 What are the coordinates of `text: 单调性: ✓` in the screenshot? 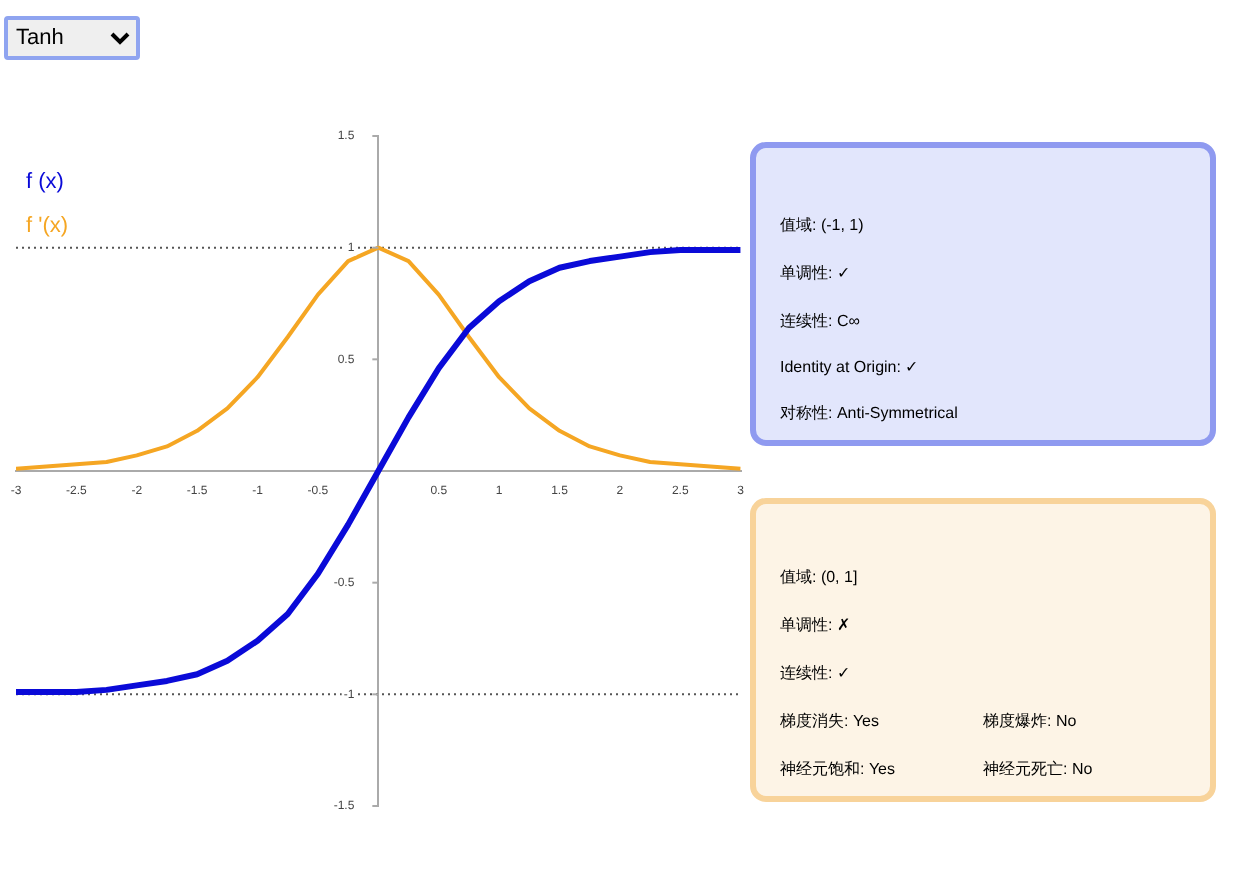 It's located at (816, 273).